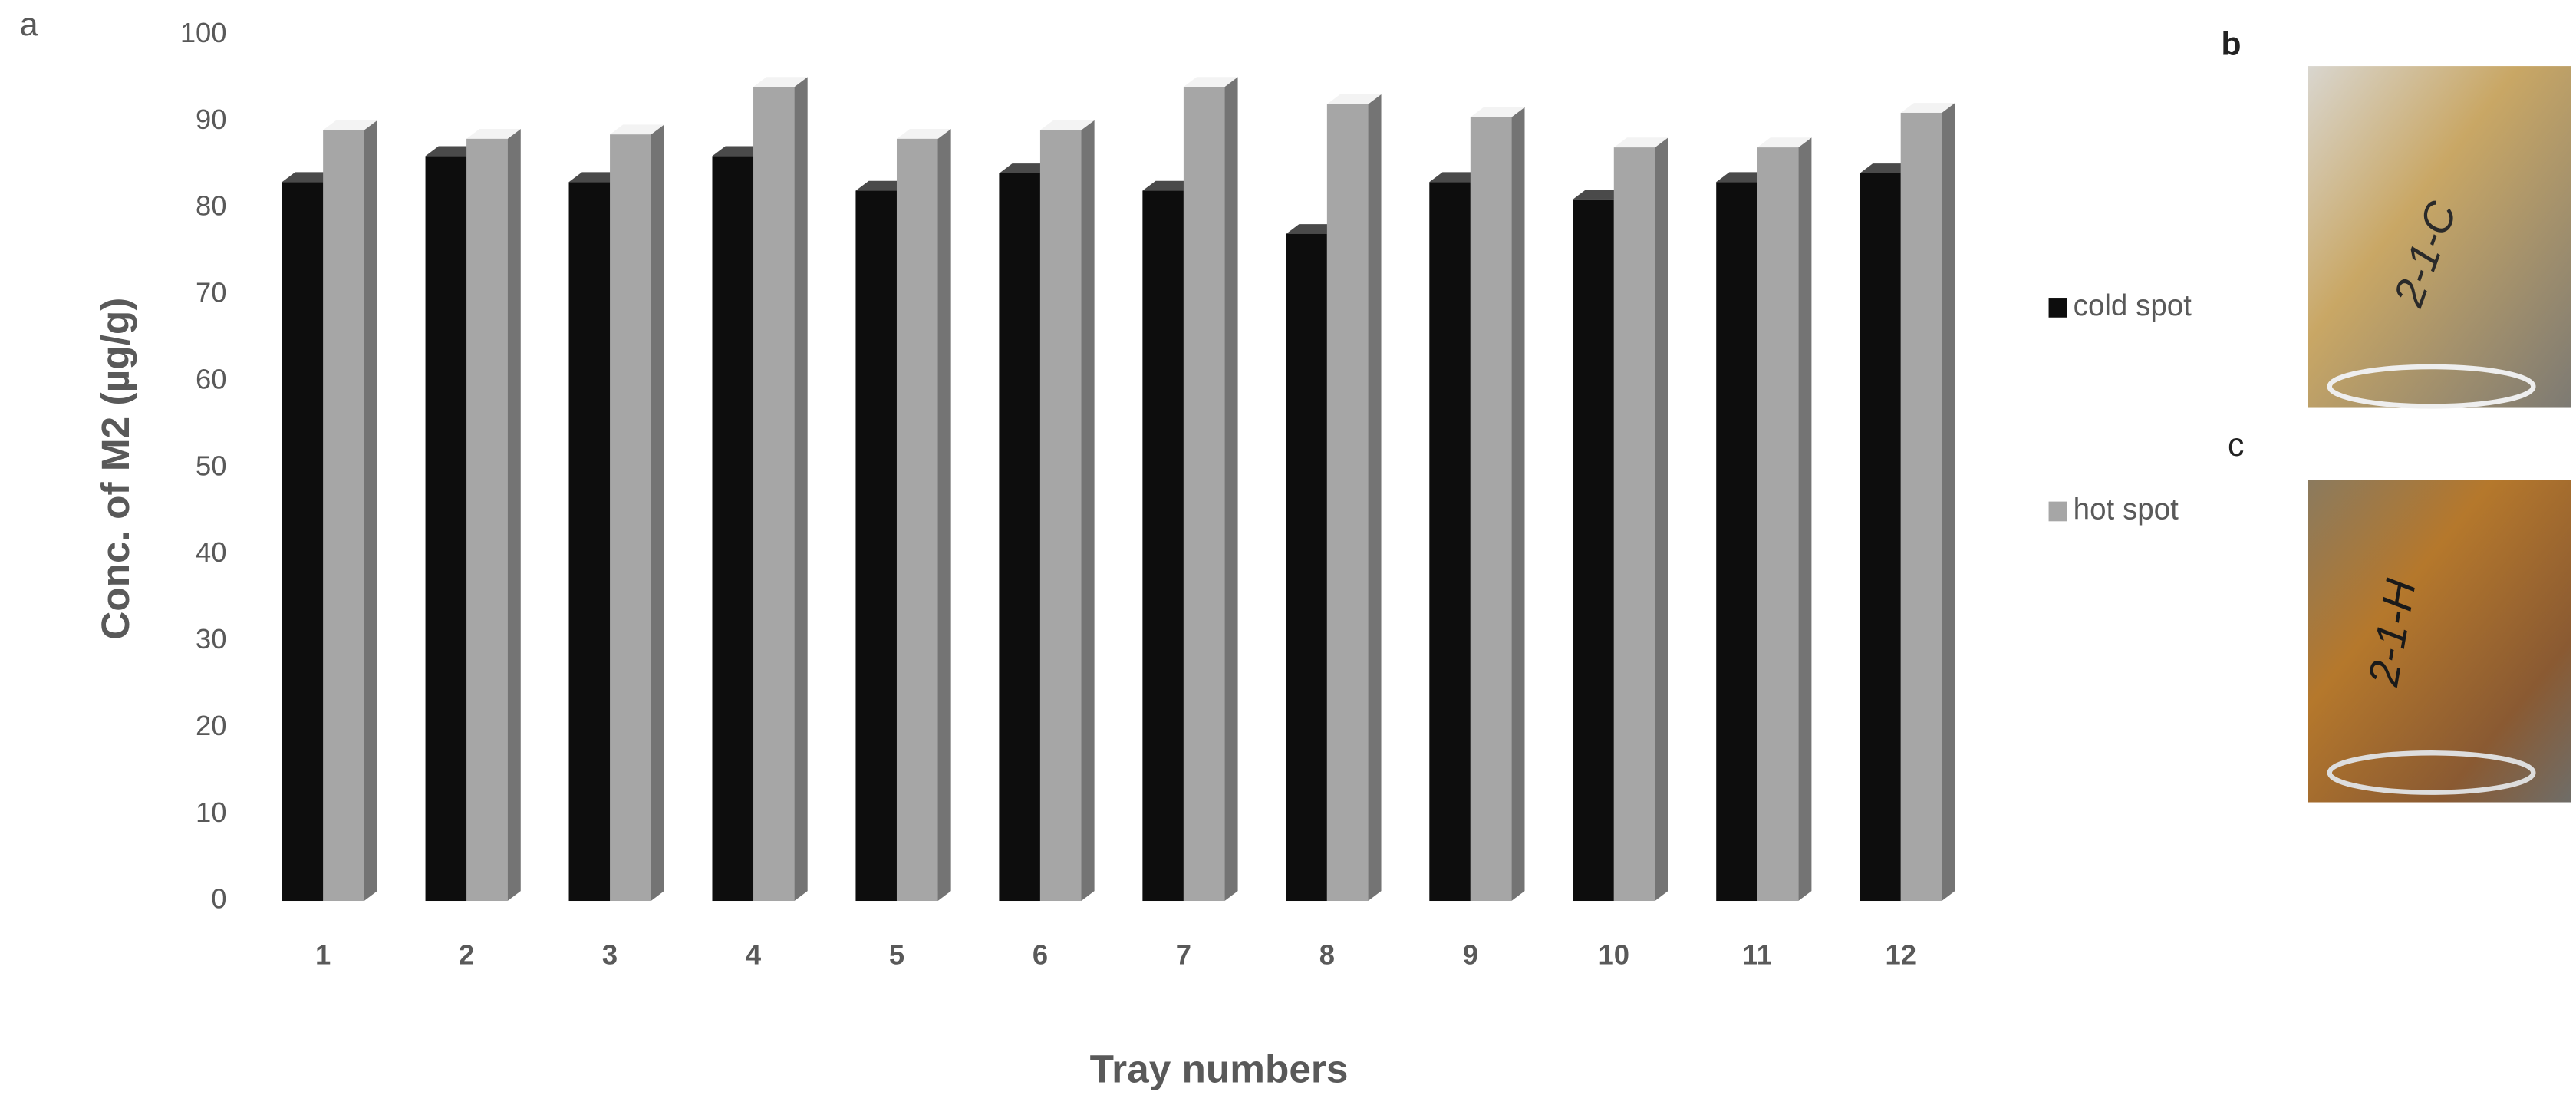 This screenshot has width=2576, height=1105. What do you see at coordinates (211, 120) in the screenshot?
I see `y-tick-label: 90` at bounding box center [211, 120].